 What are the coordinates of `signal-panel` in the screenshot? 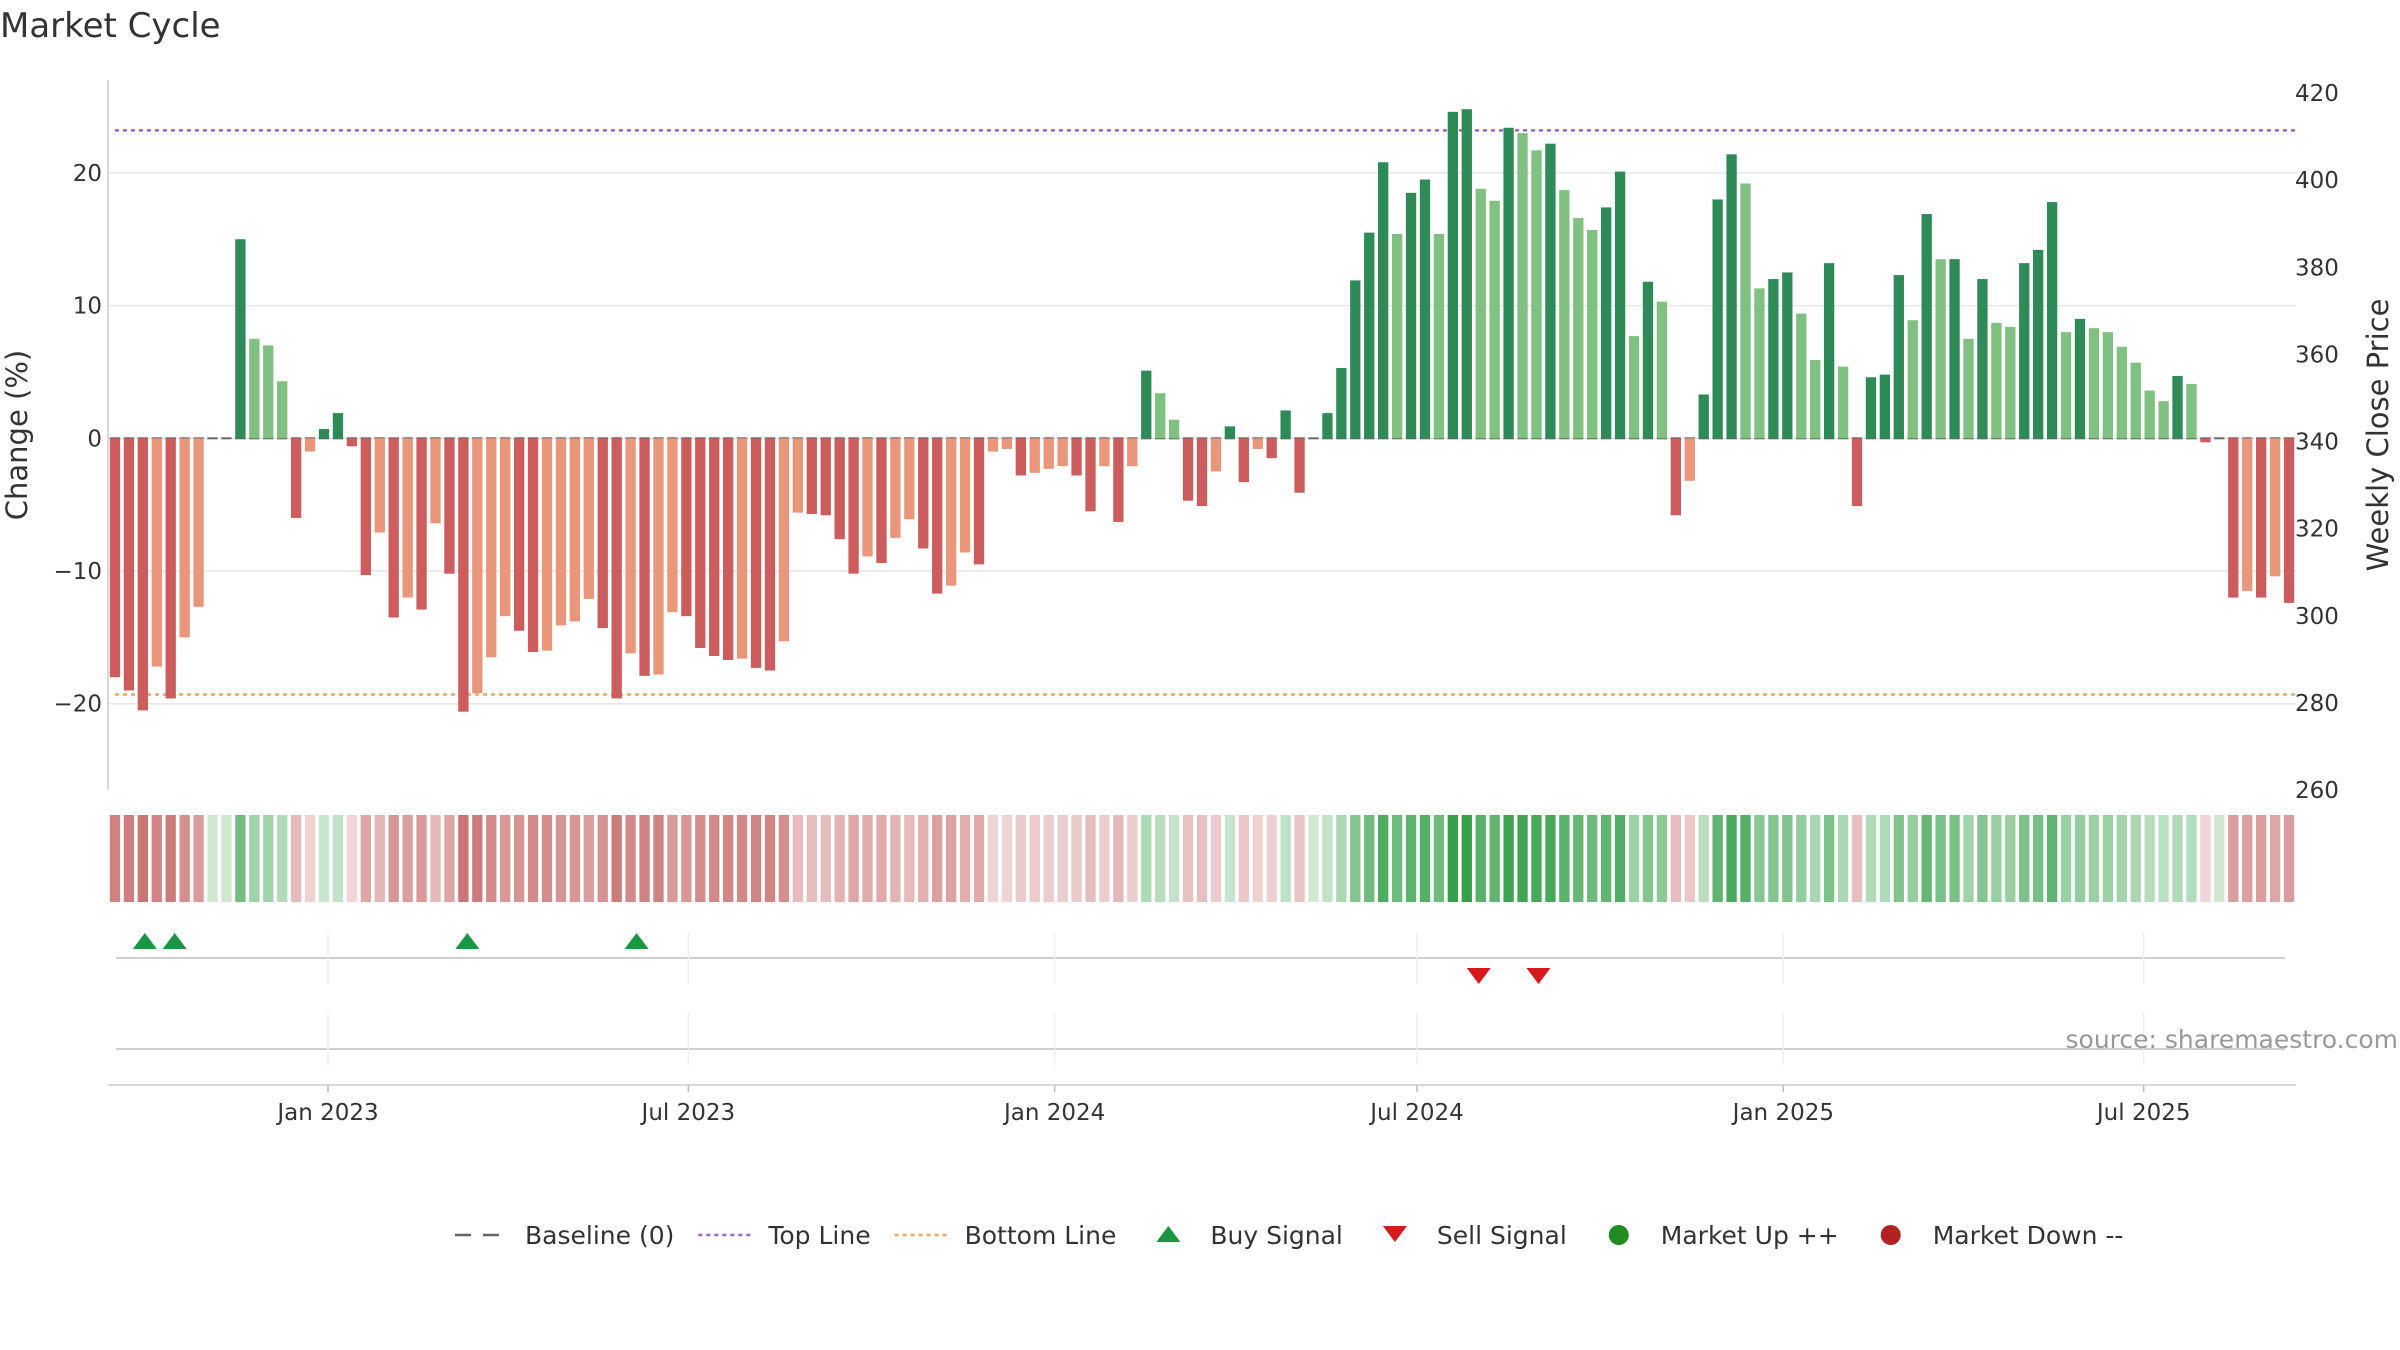 It's located at (1202, 1009).